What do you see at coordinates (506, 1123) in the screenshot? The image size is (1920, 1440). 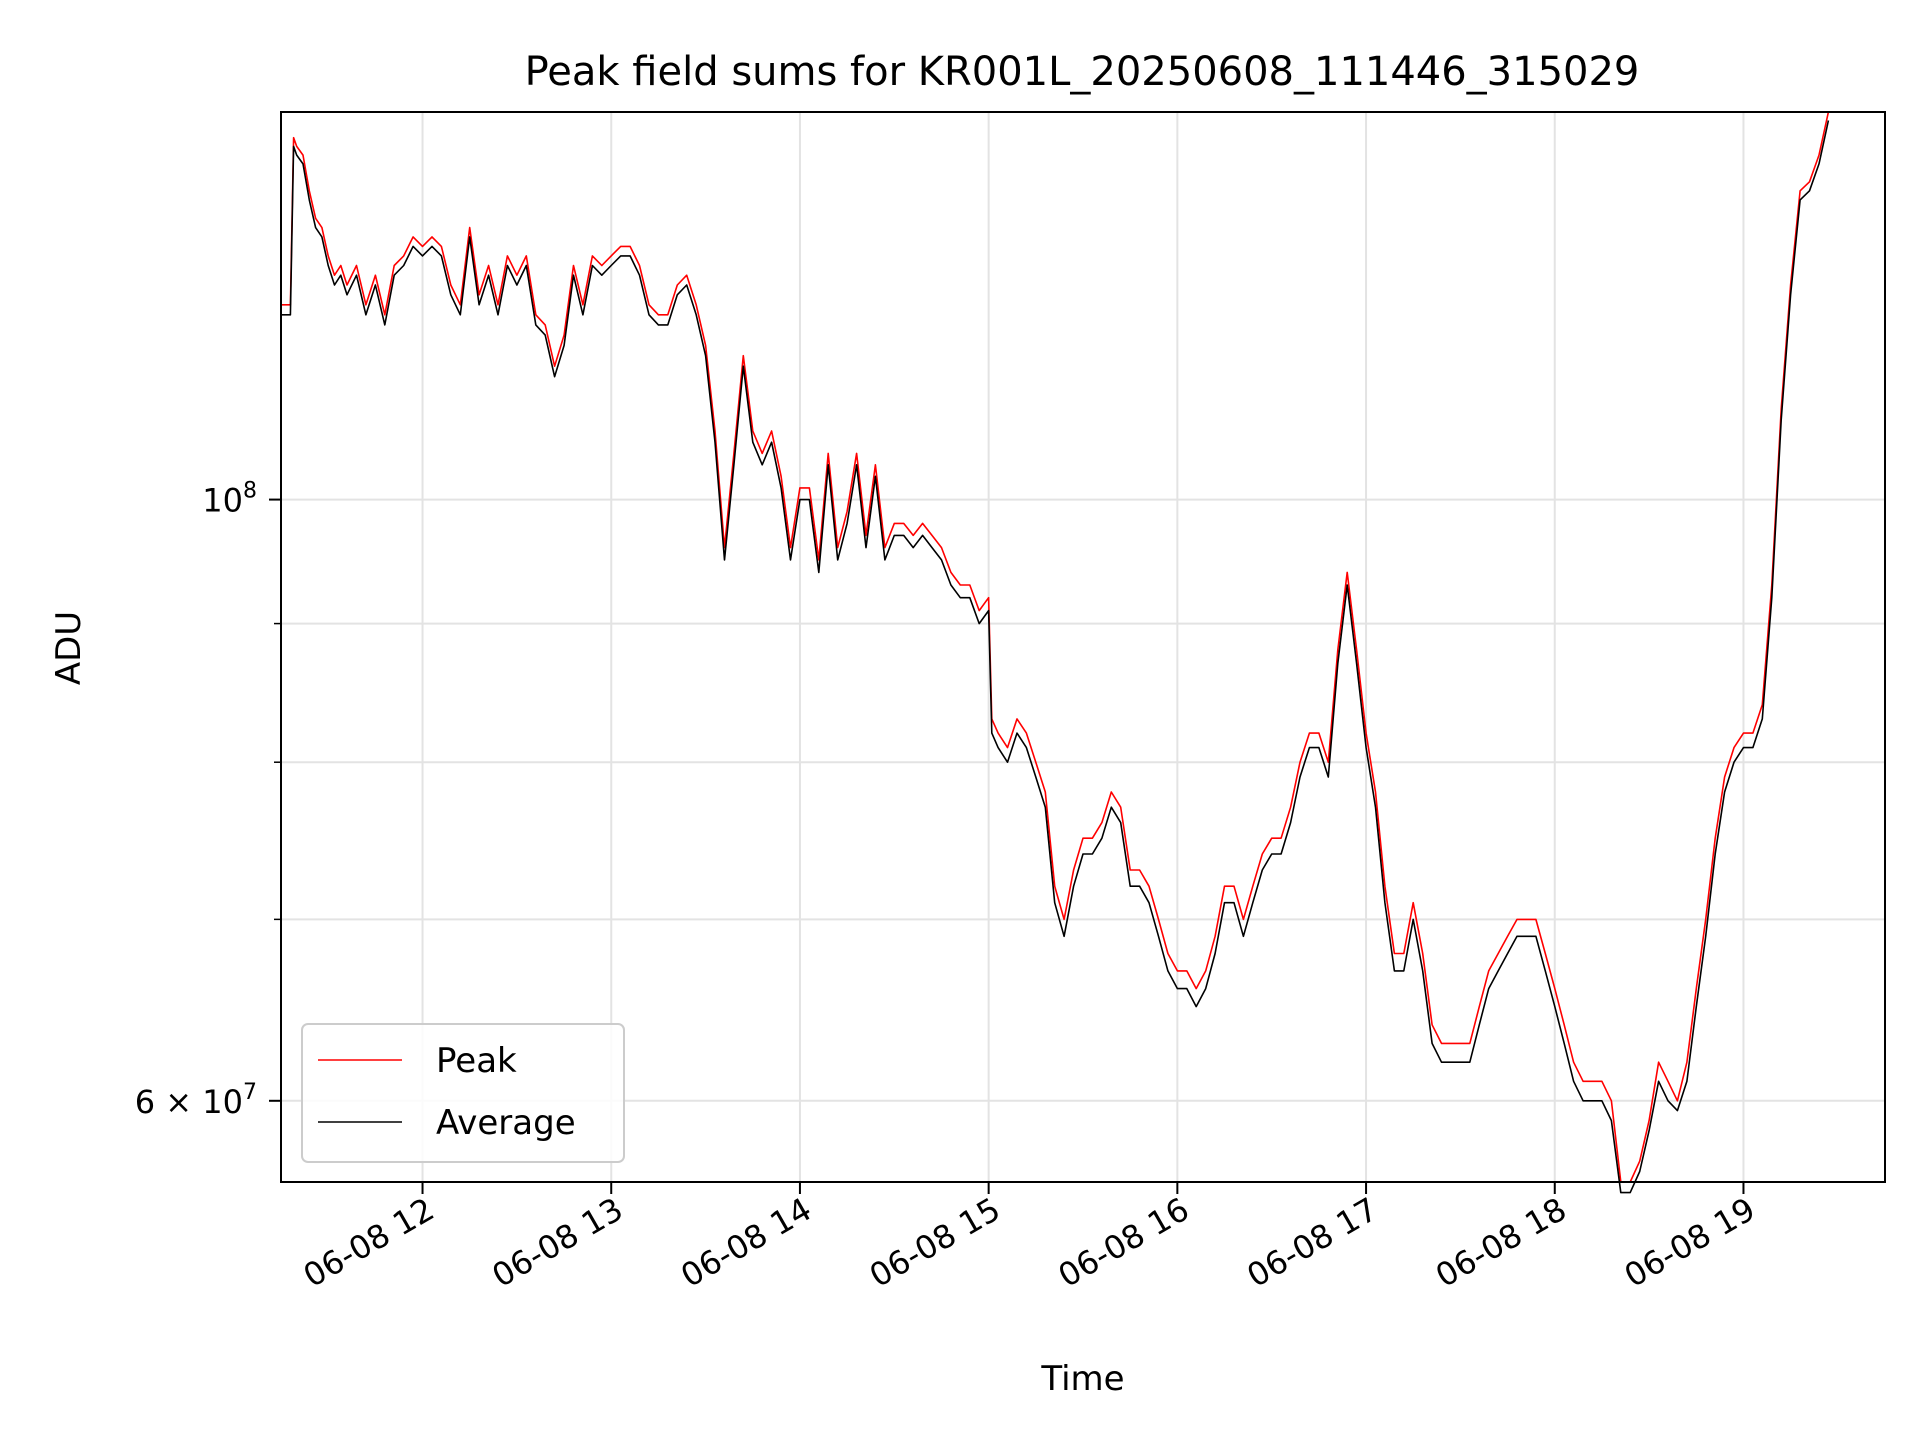 I see `legend-label-average: Average` at bounding box center [506, 1123].